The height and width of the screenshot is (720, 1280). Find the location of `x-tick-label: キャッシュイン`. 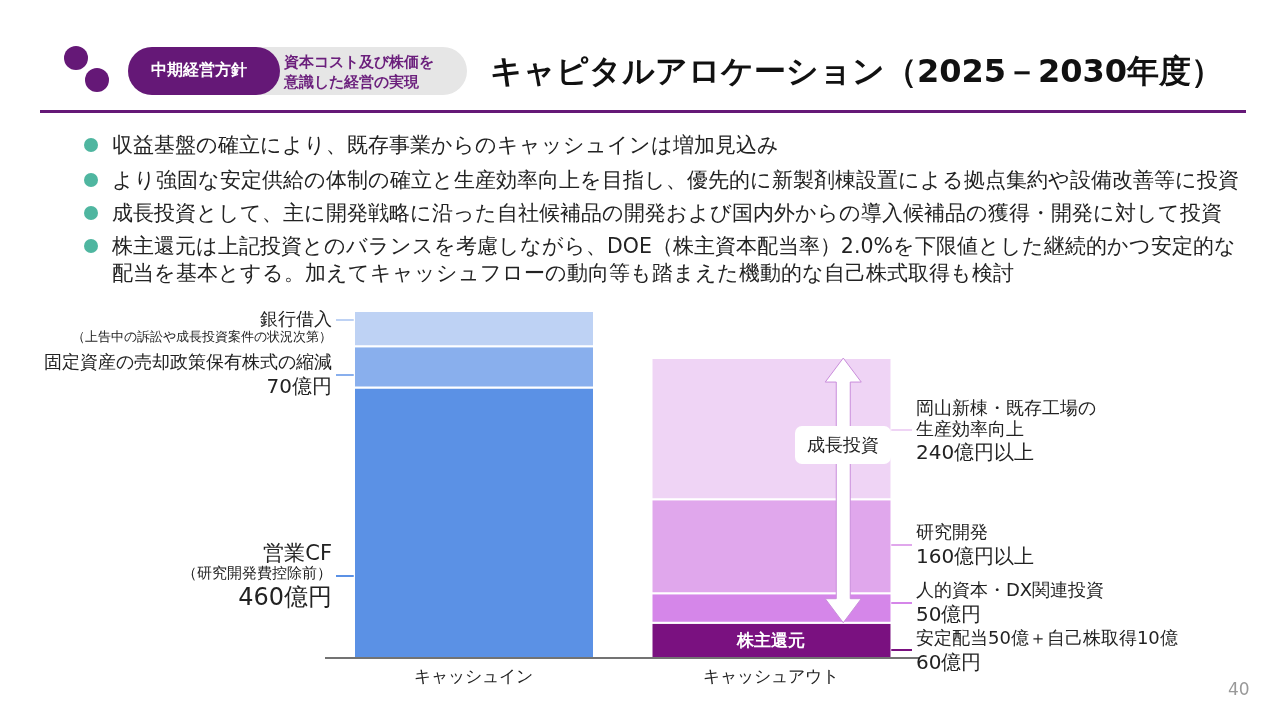

x-tick-label: キャッシュイン is located at coordinates (474, 676).